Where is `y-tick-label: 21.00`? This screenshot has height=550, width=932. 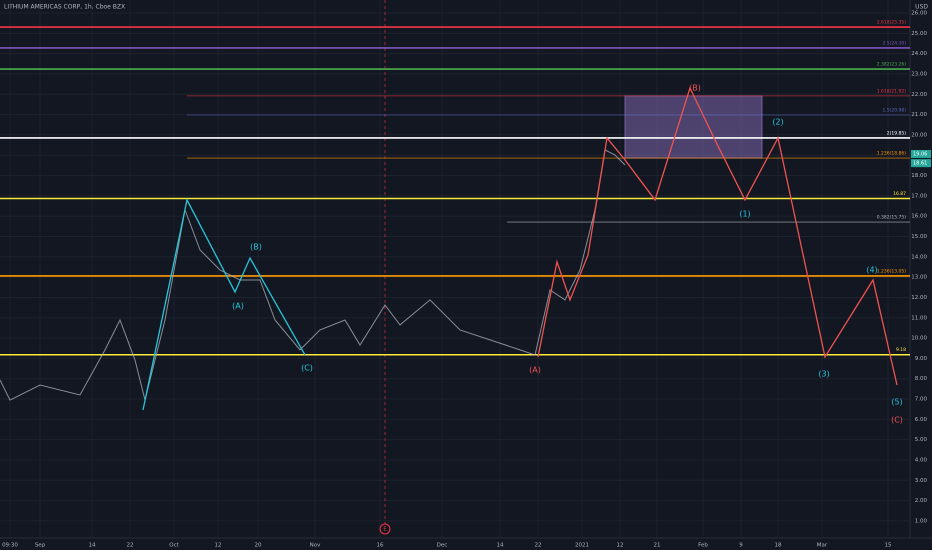 y-tick-label: 21.00 is located at coordinates (919, 115).